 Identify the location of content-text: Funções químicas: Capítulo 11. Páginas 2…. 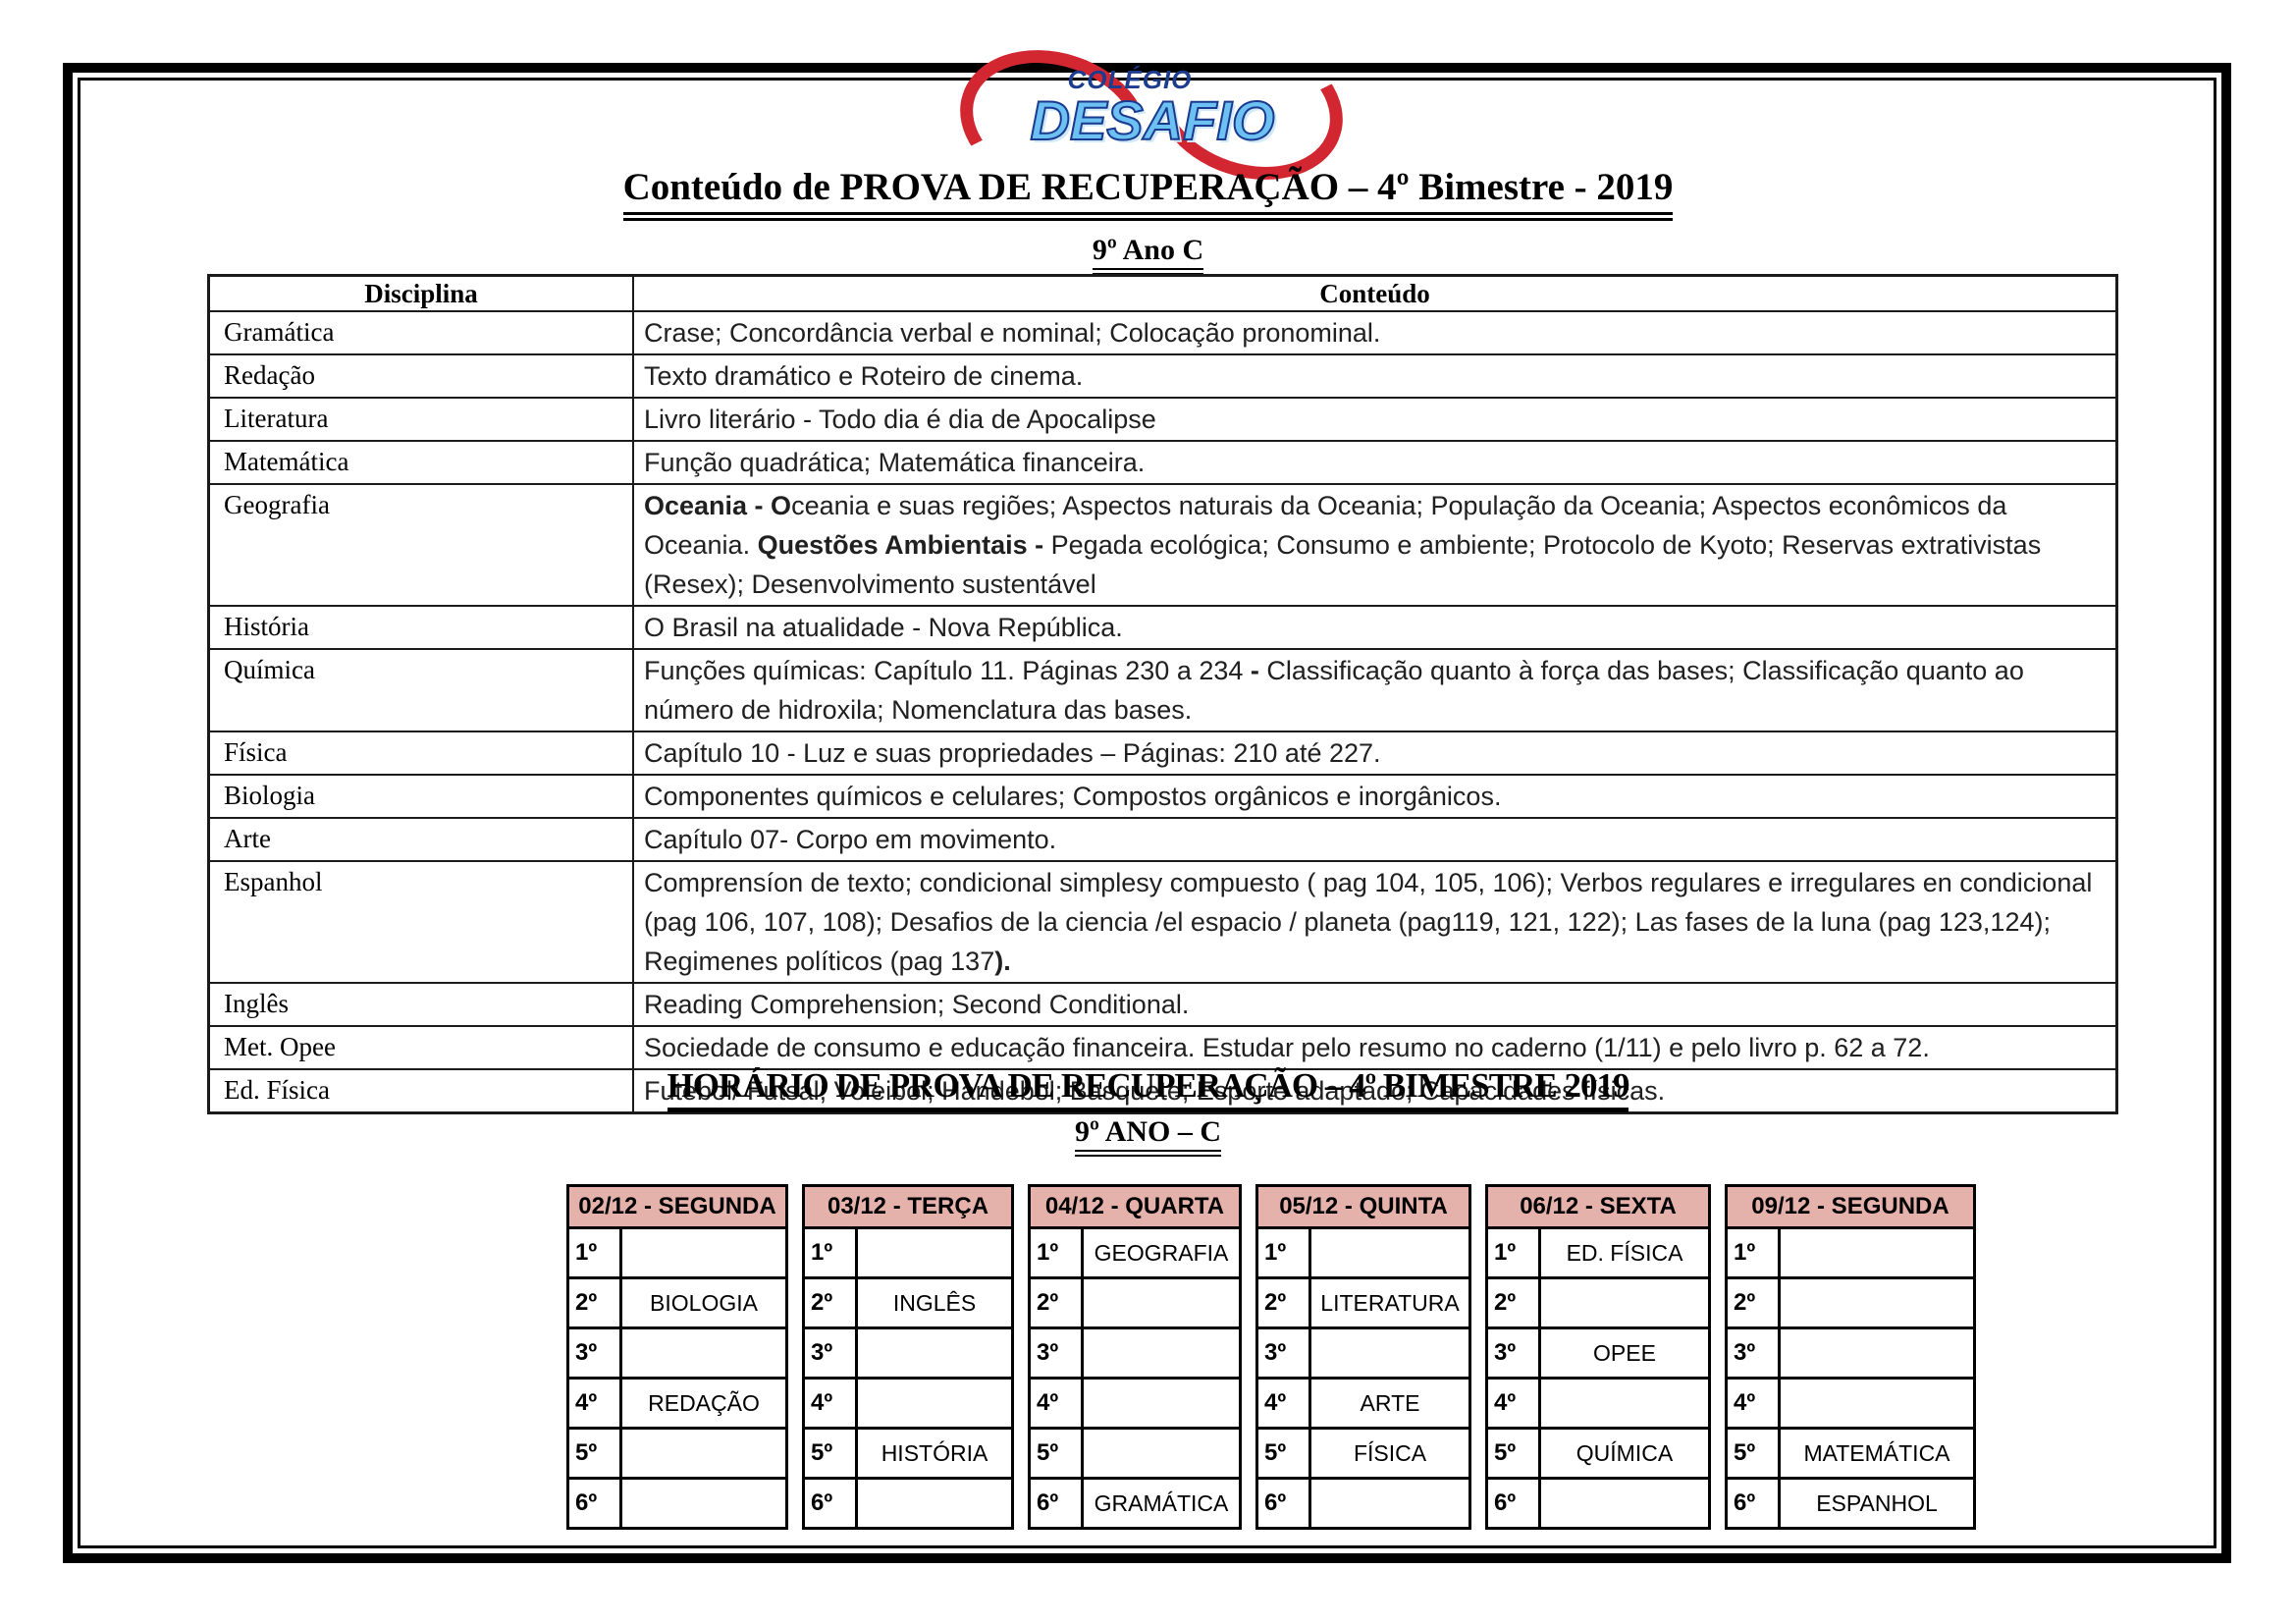
(947, 670).